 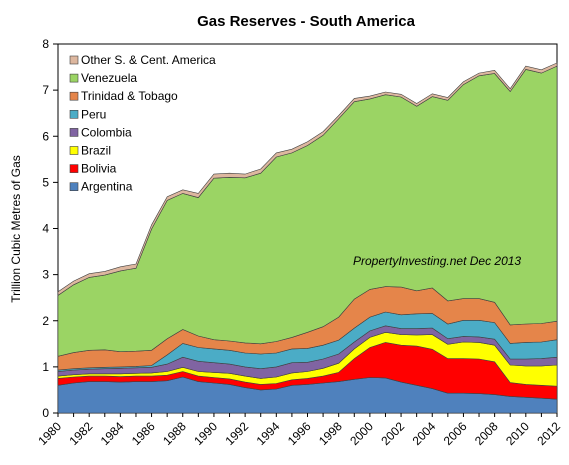 What do you see at coordinates (174, 433) in the screenshot?
I see `x-tick-label: 1988` at bounding box center [174, 433].